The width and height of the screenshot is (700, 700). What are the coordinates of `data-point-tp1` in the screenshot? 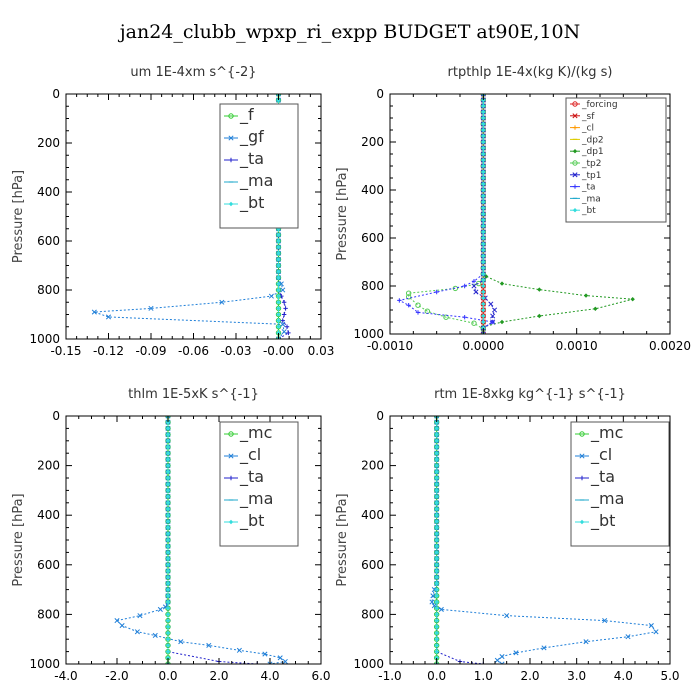 It's located at (493, 316).